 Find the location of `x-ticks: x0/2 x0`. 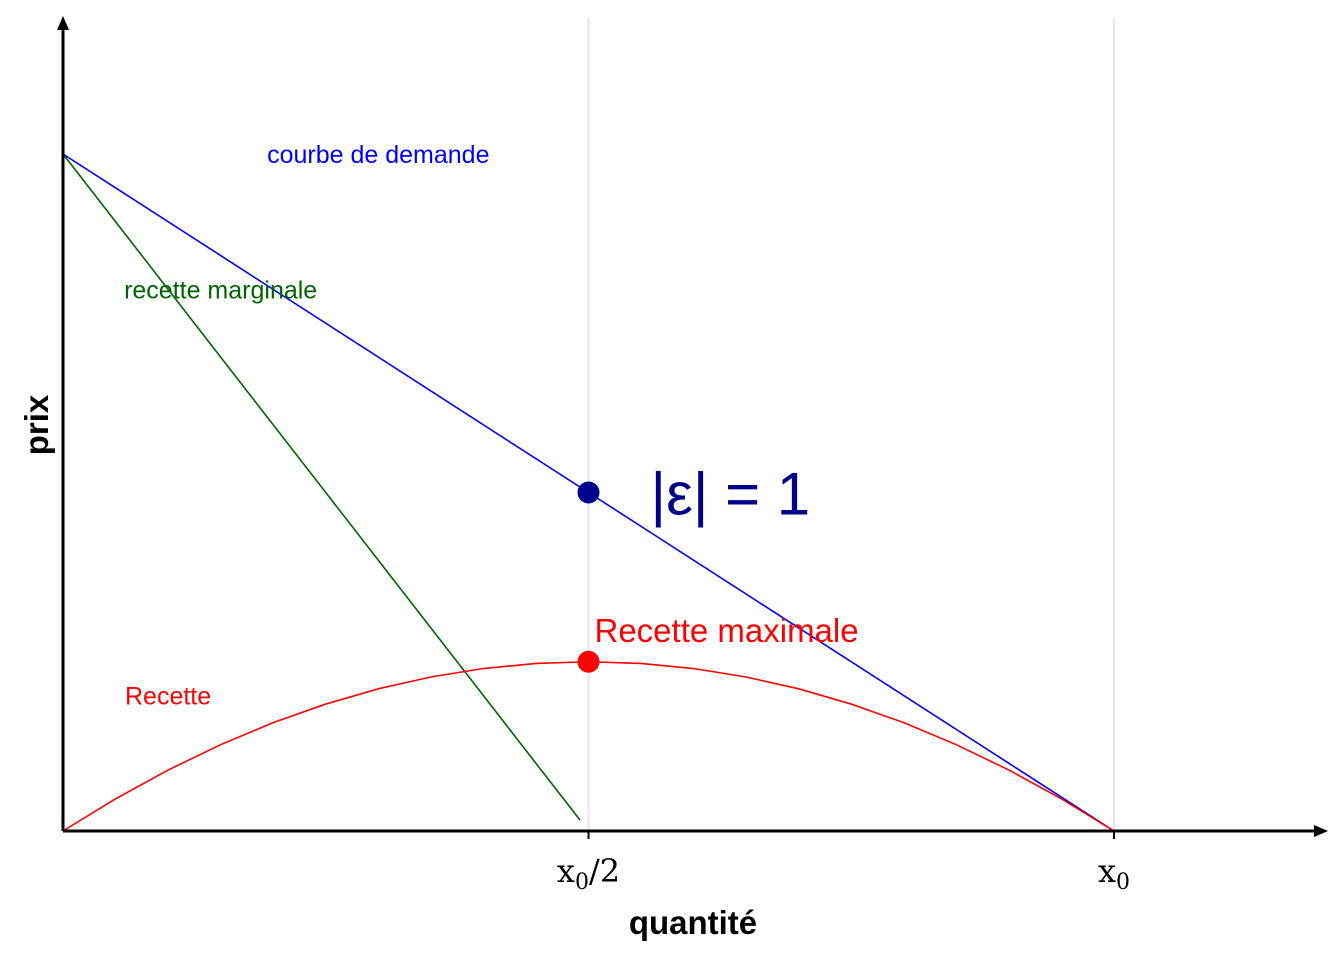

x-ticks: x0/2 x0 is located at coordinates (843, 863).